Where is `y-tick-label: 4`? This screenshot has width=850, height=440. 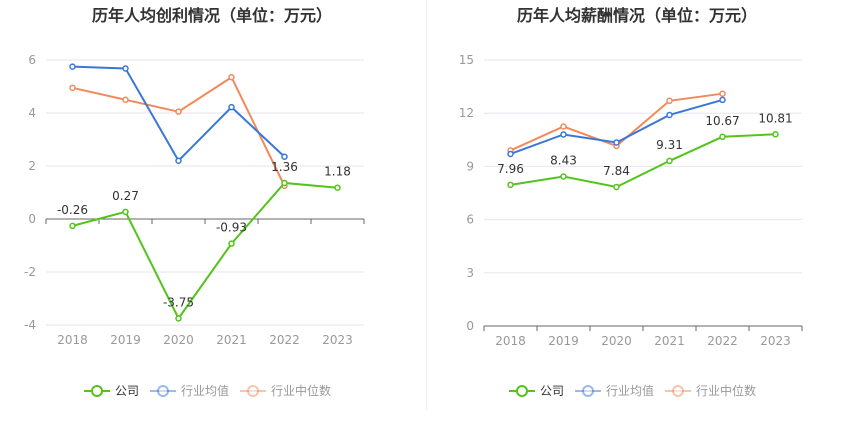
y-tick-label: 4 is located at coordinates (32, 113).